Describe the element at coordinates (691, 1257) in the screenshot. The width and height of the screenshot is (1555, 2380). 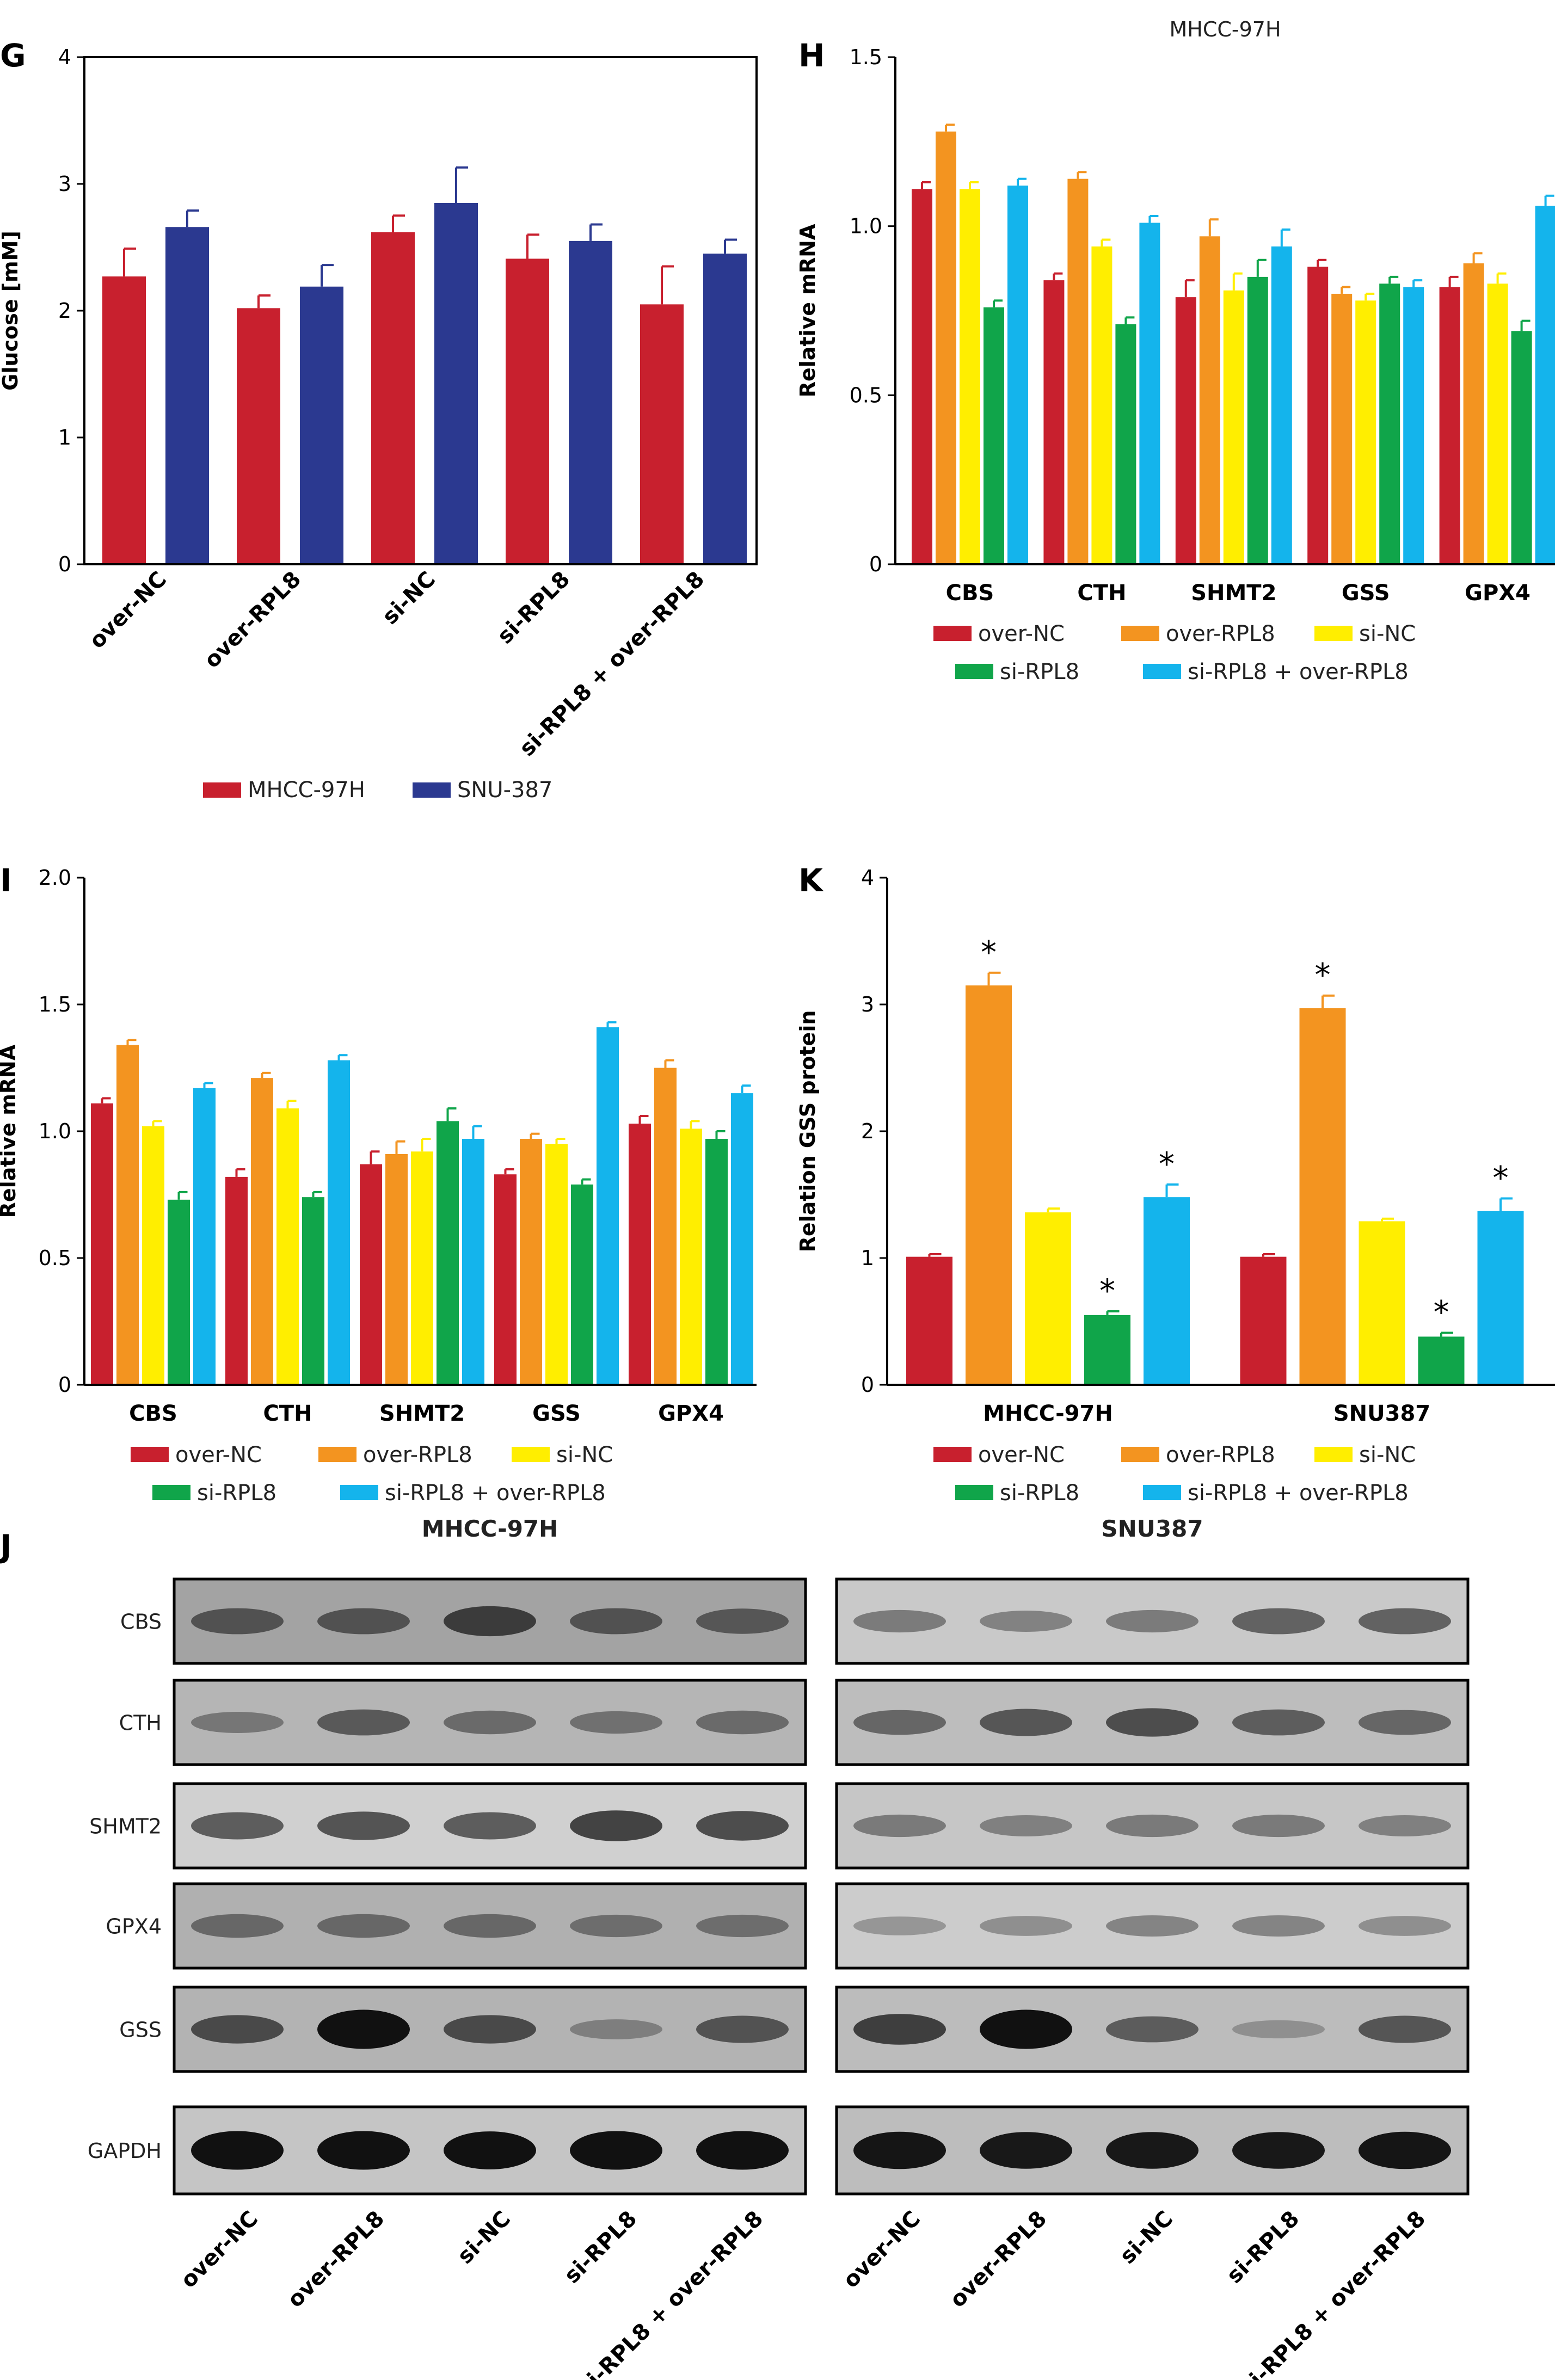
I see `bar-si-nc-gpx4` at that location.